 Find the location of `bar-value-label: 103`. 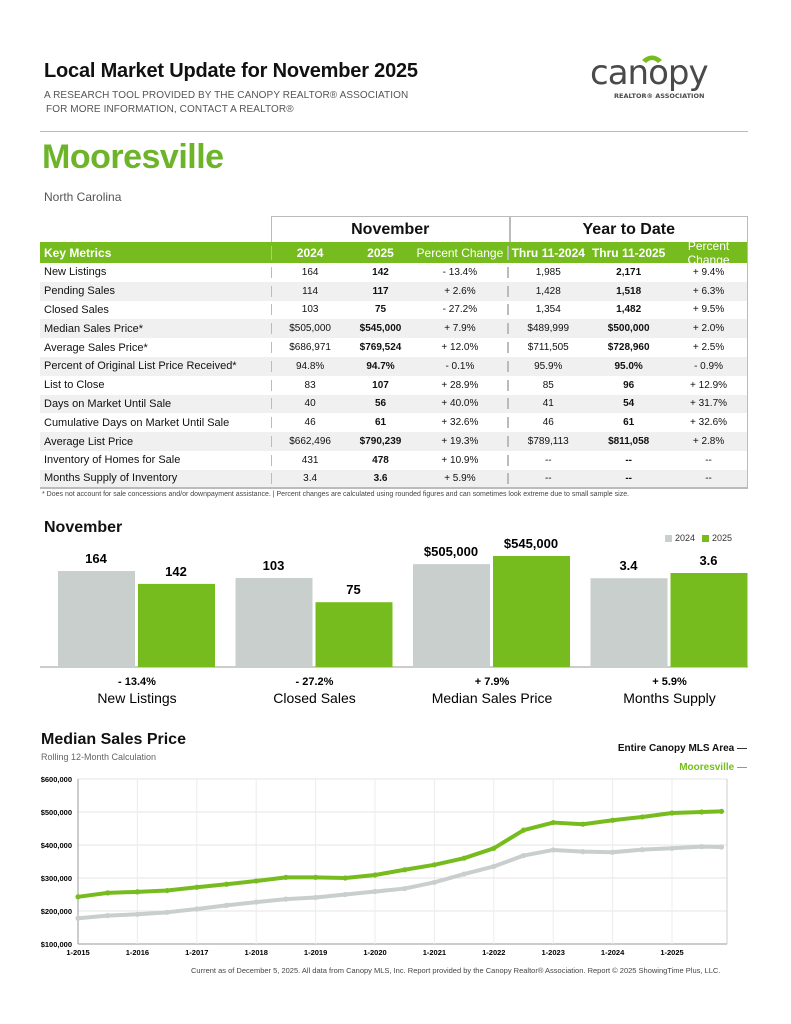

bar-value-label: 103 is located at coordinates (274, 565).